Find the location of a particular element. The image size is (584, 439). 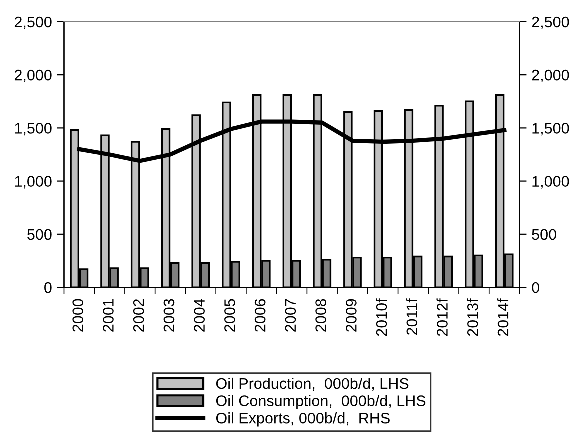

x-tick-label: 2006 is located at coordinates (260, 315).